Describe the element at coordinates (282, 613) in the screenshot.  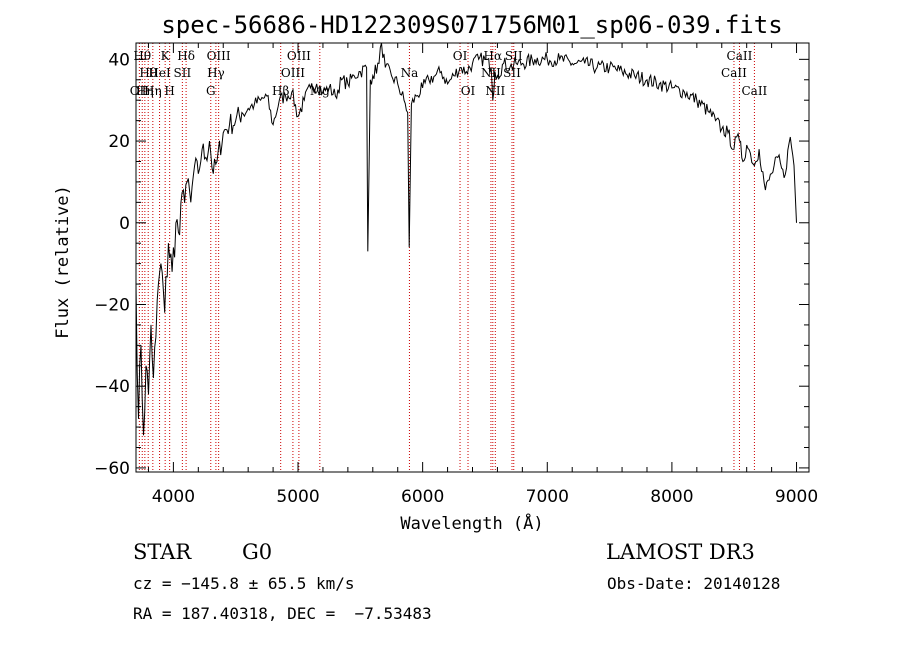
I see `coordinates-text: RA = 187.40318, DEC = −7.53483` at that location.